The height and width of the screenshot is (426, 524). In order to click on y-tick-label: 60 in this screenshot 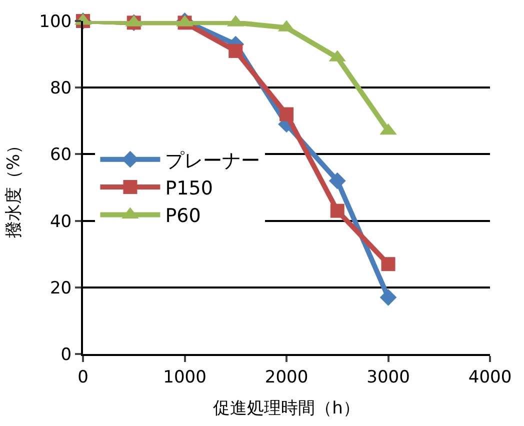, I will do `click(61, 155)`.